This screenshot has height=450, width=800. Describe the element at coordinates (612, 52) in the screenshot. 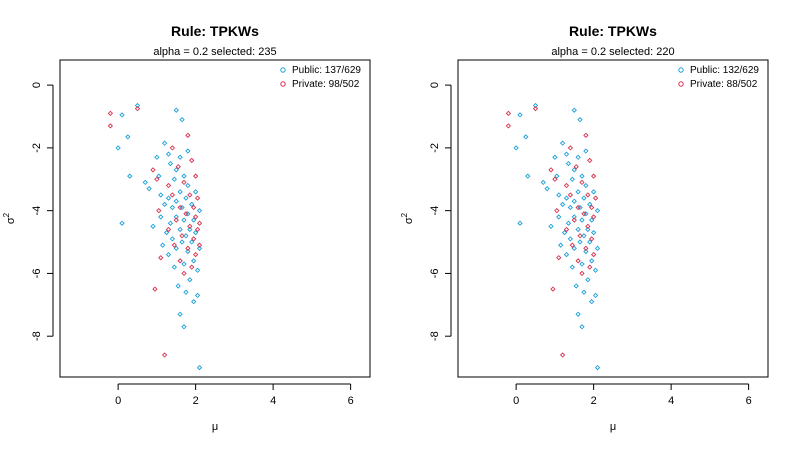

I see `chart-subtitle: alpha = 0.2 selected: 220` at that location.